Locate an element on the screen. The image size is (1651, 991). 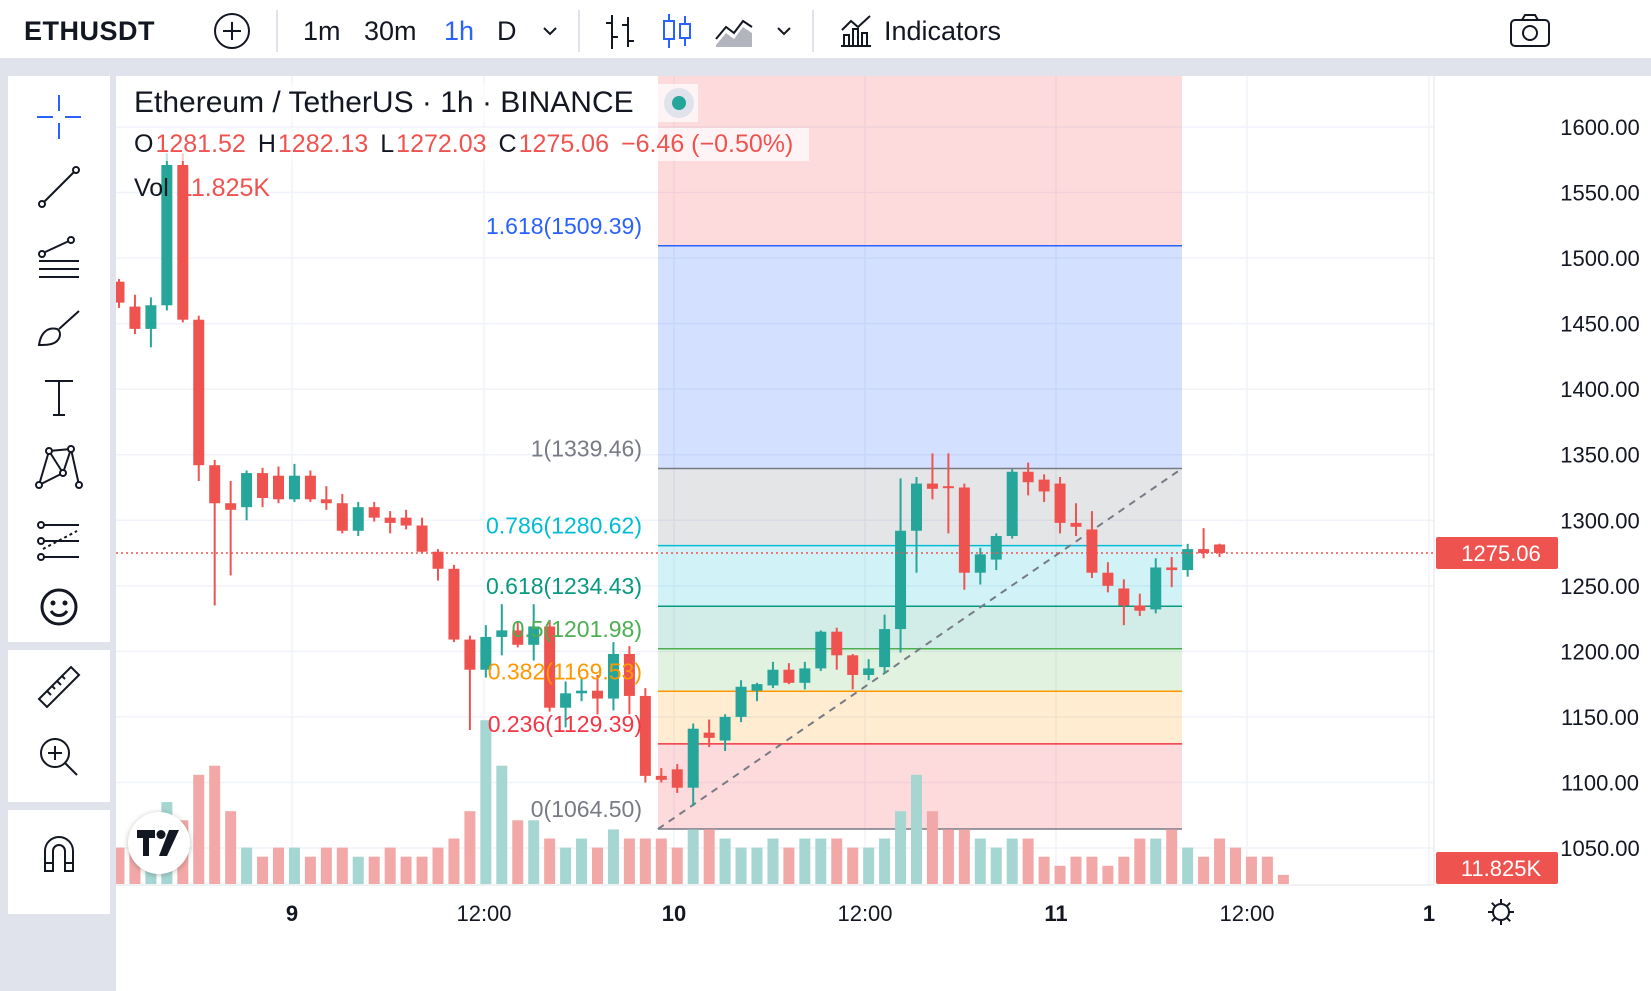
brush-tool is located at coordinates (59, 327).